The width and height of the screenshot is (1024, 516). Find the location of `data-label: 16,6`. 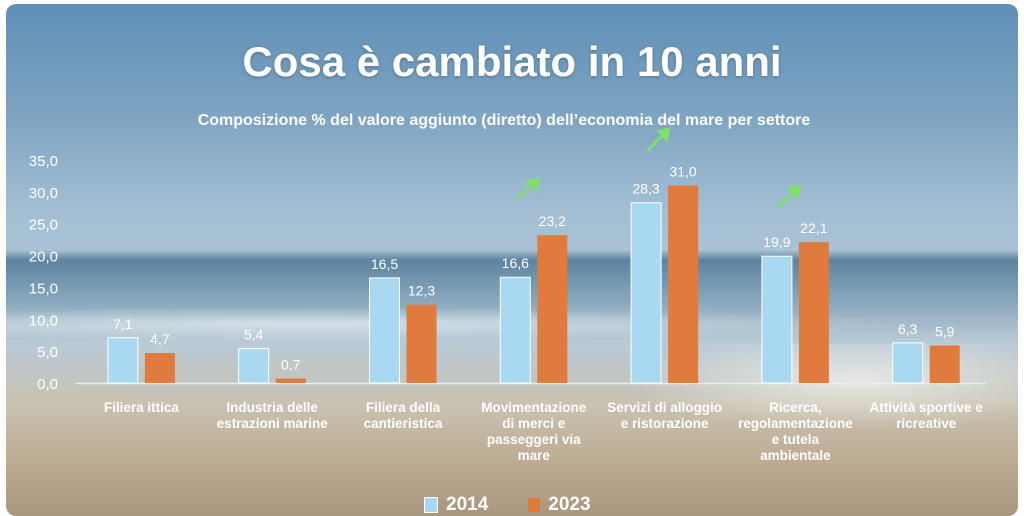

data-label: 16,6 is located at coordinates (515, 263).